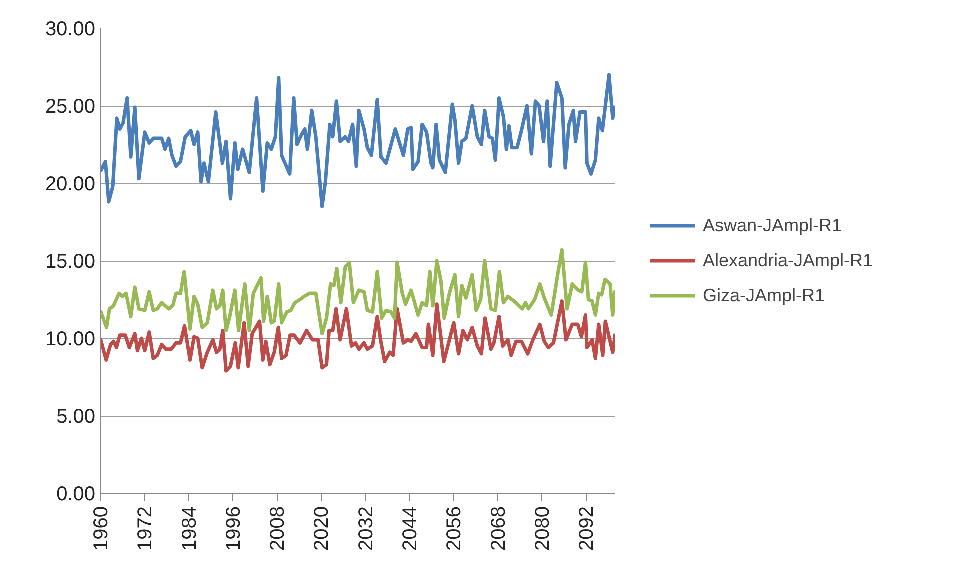 The height and width of the screenshot is (582, 957). I want to click on y-tick-label: 10.00, so click(70, 339).